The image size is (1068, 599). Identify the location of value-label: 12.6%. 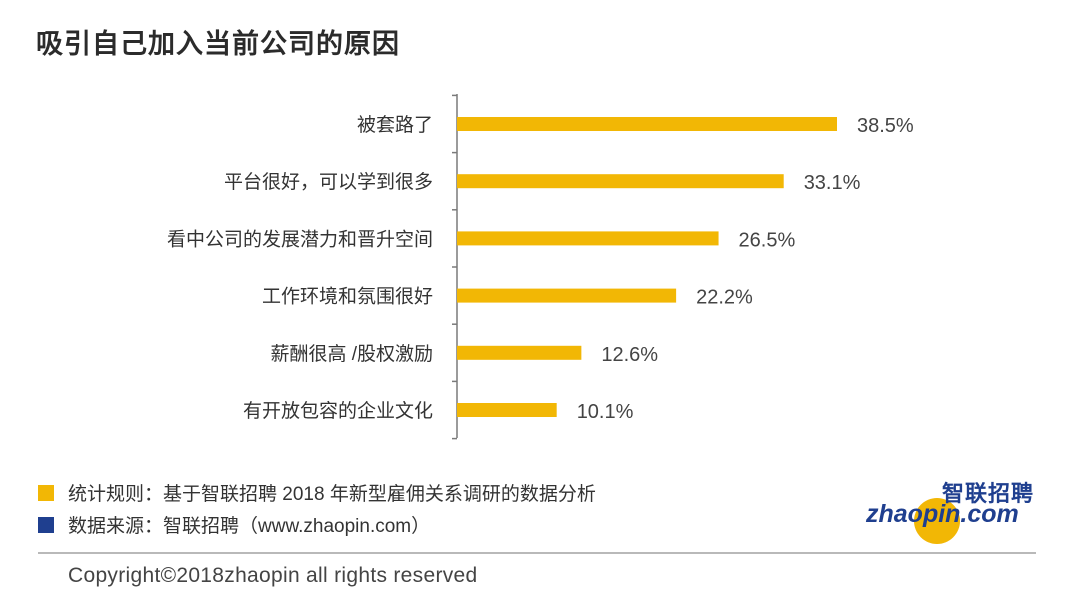
(629, 355).